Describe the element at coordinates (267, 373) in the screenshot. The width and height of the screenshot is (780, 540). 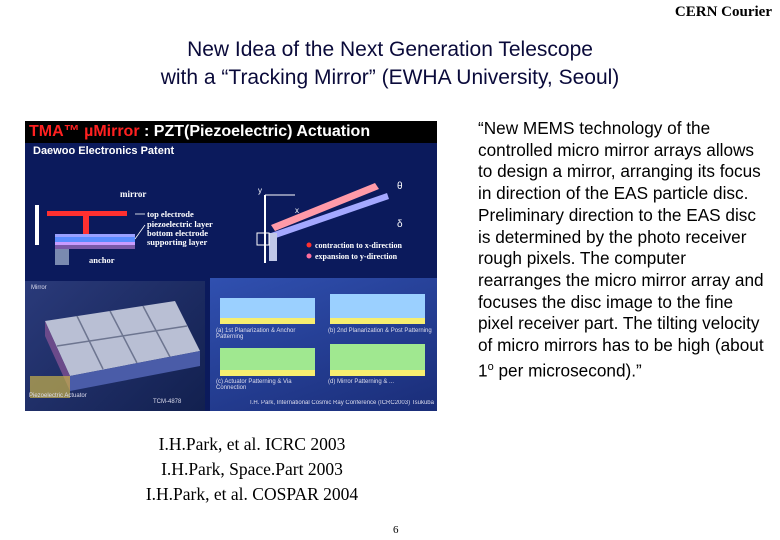
I see `step-c-base` at that location.